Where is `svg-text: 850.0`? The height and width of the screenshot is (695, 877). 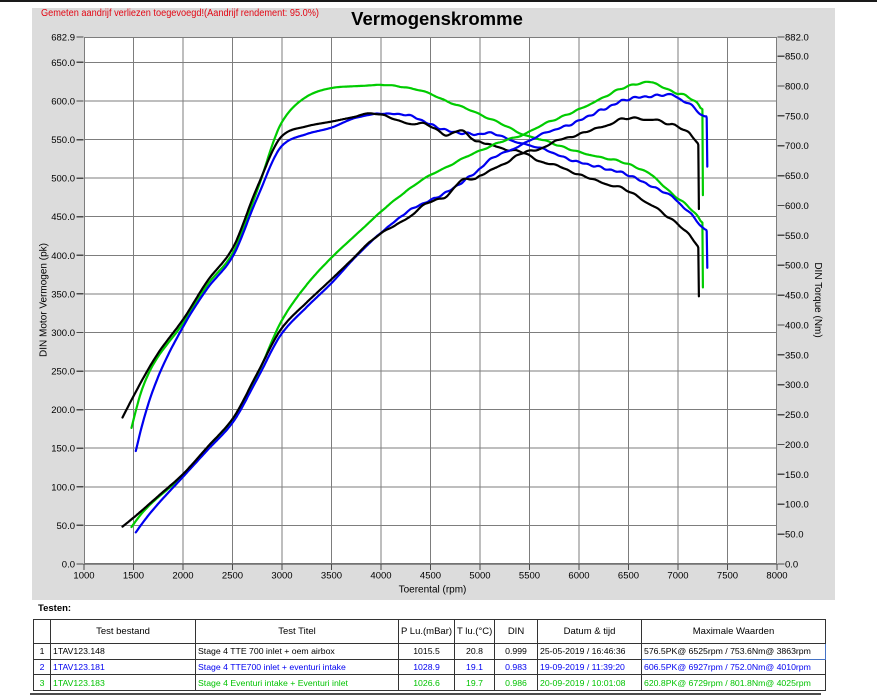
svg-text: 850.0 is located at coordinates (797, 57).